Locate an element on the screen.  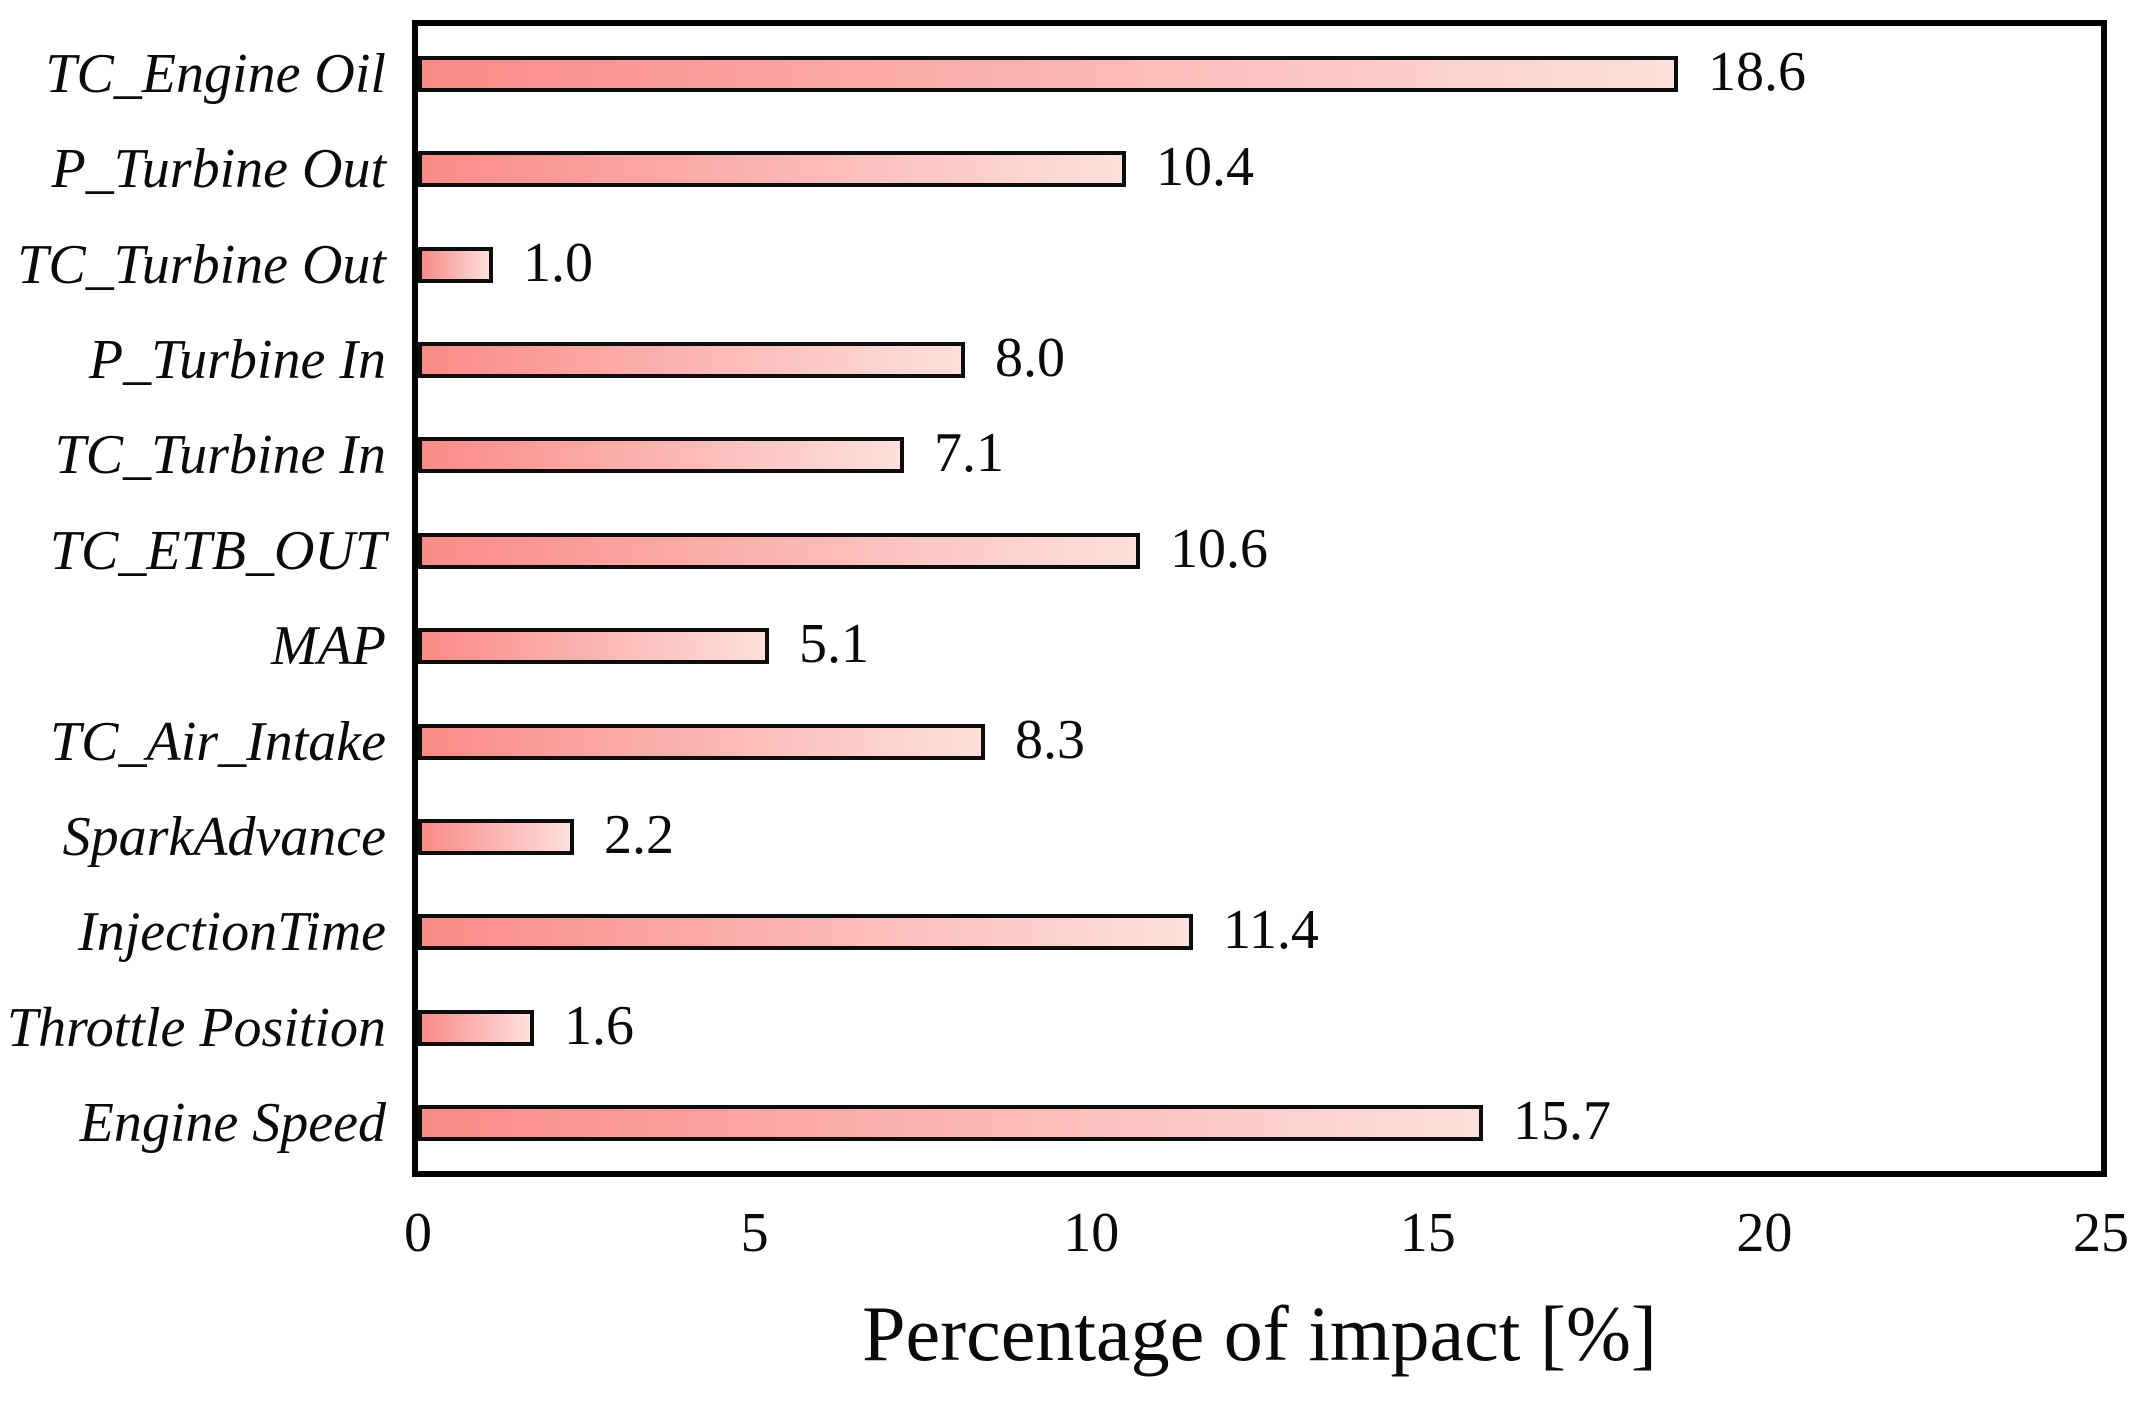
bar-row: 8.3 is located at coordinates (1259, 740).